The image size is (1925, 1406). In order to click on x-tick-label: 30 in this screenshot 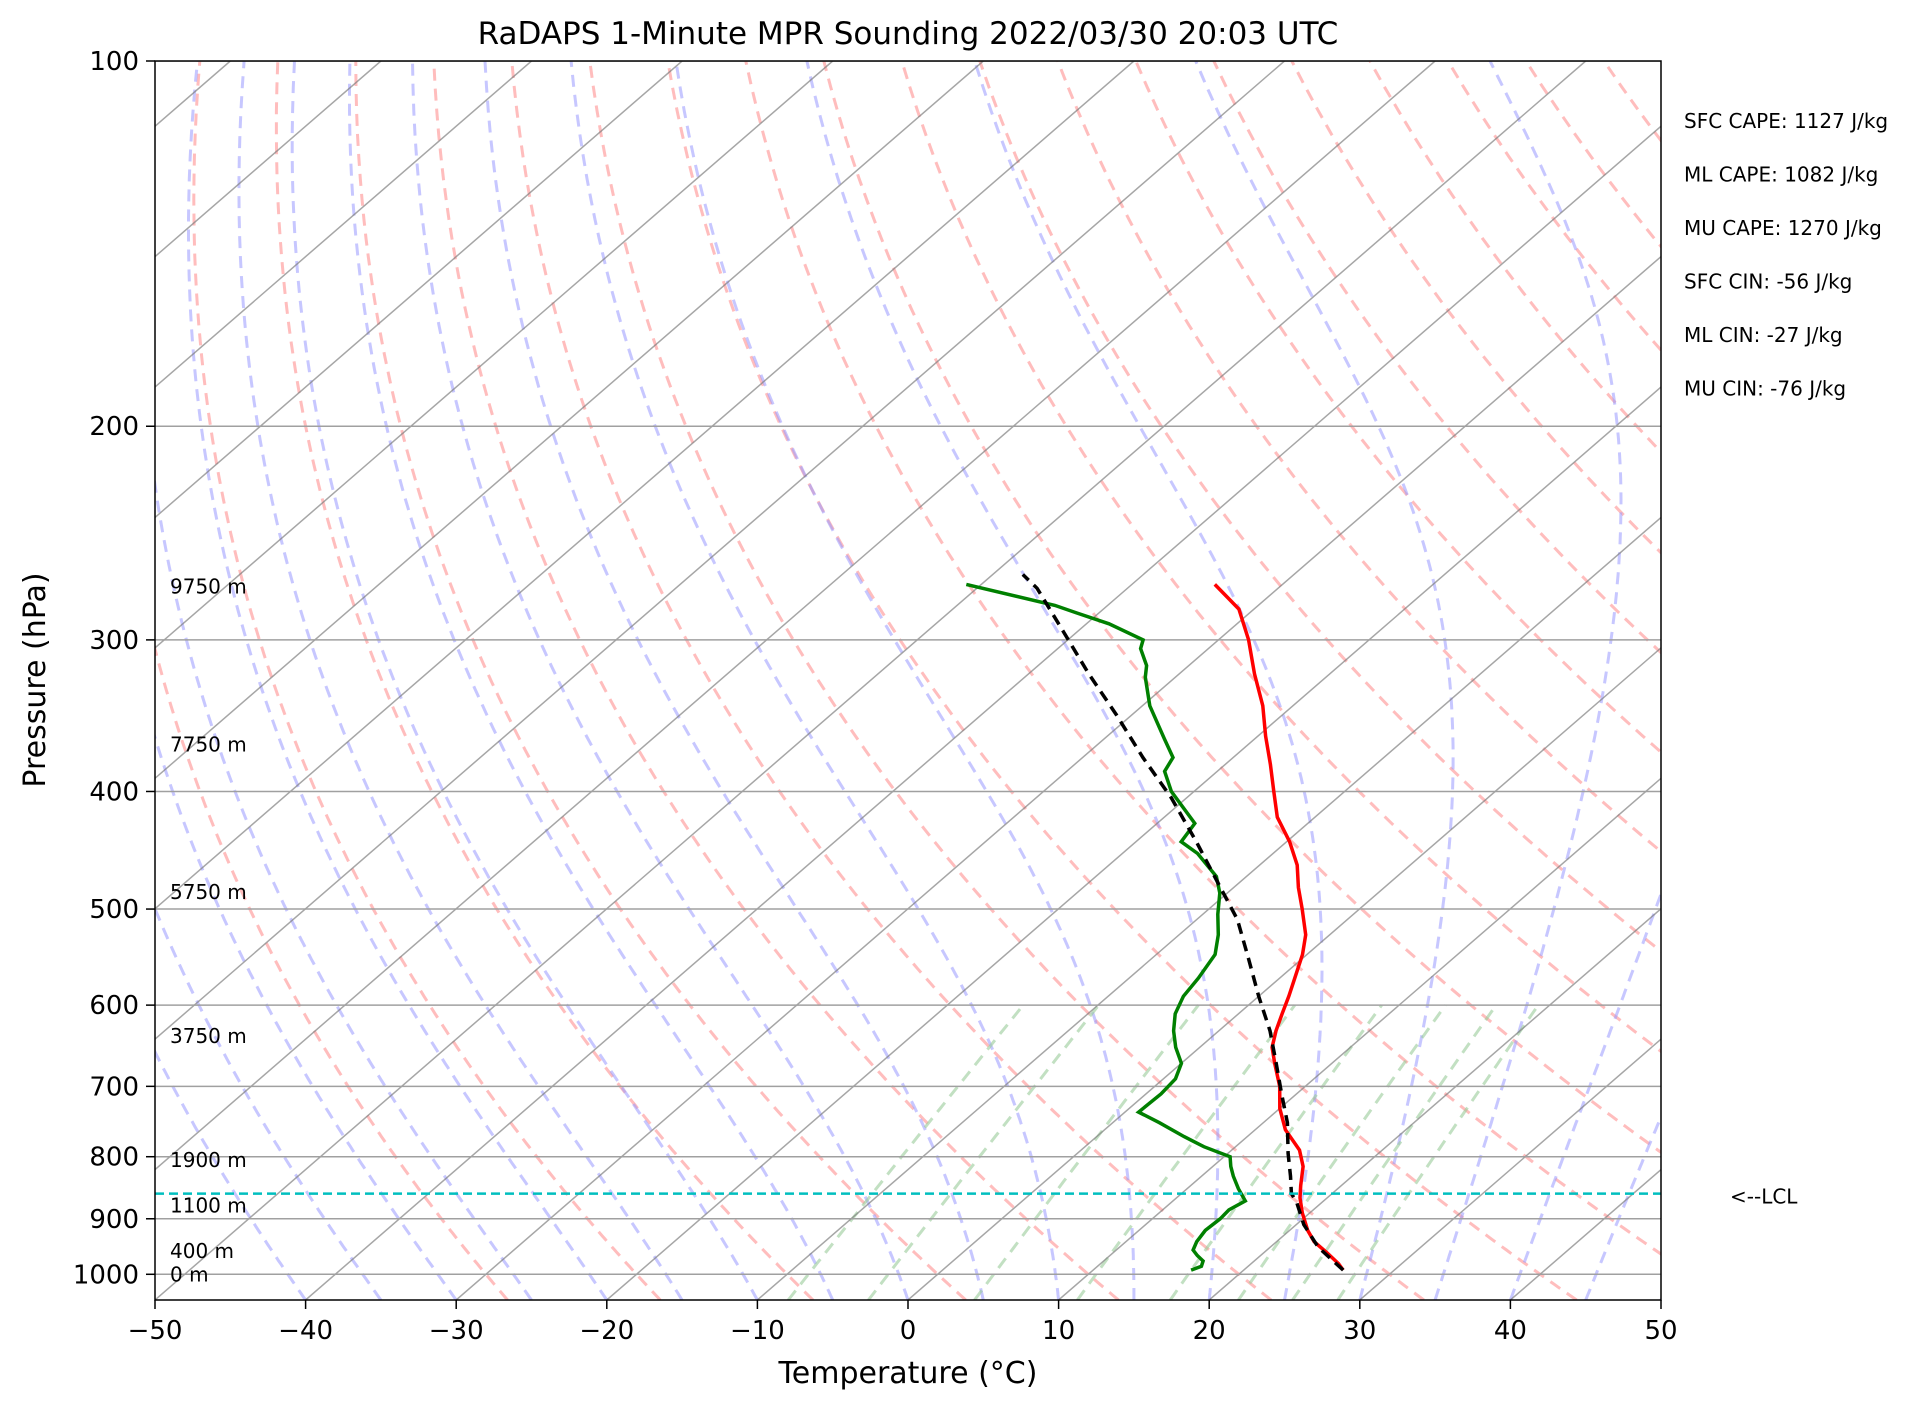, I will do `click(1359, 1331)`.